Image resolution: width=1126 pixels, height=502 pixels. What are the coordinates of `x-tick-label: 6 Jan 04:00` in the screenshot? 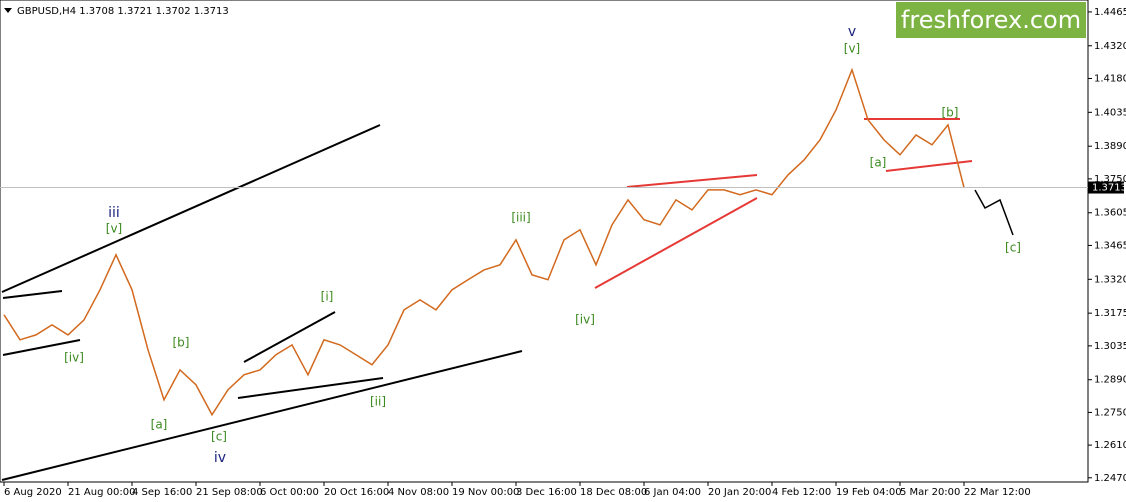 It's located at (672, 492).